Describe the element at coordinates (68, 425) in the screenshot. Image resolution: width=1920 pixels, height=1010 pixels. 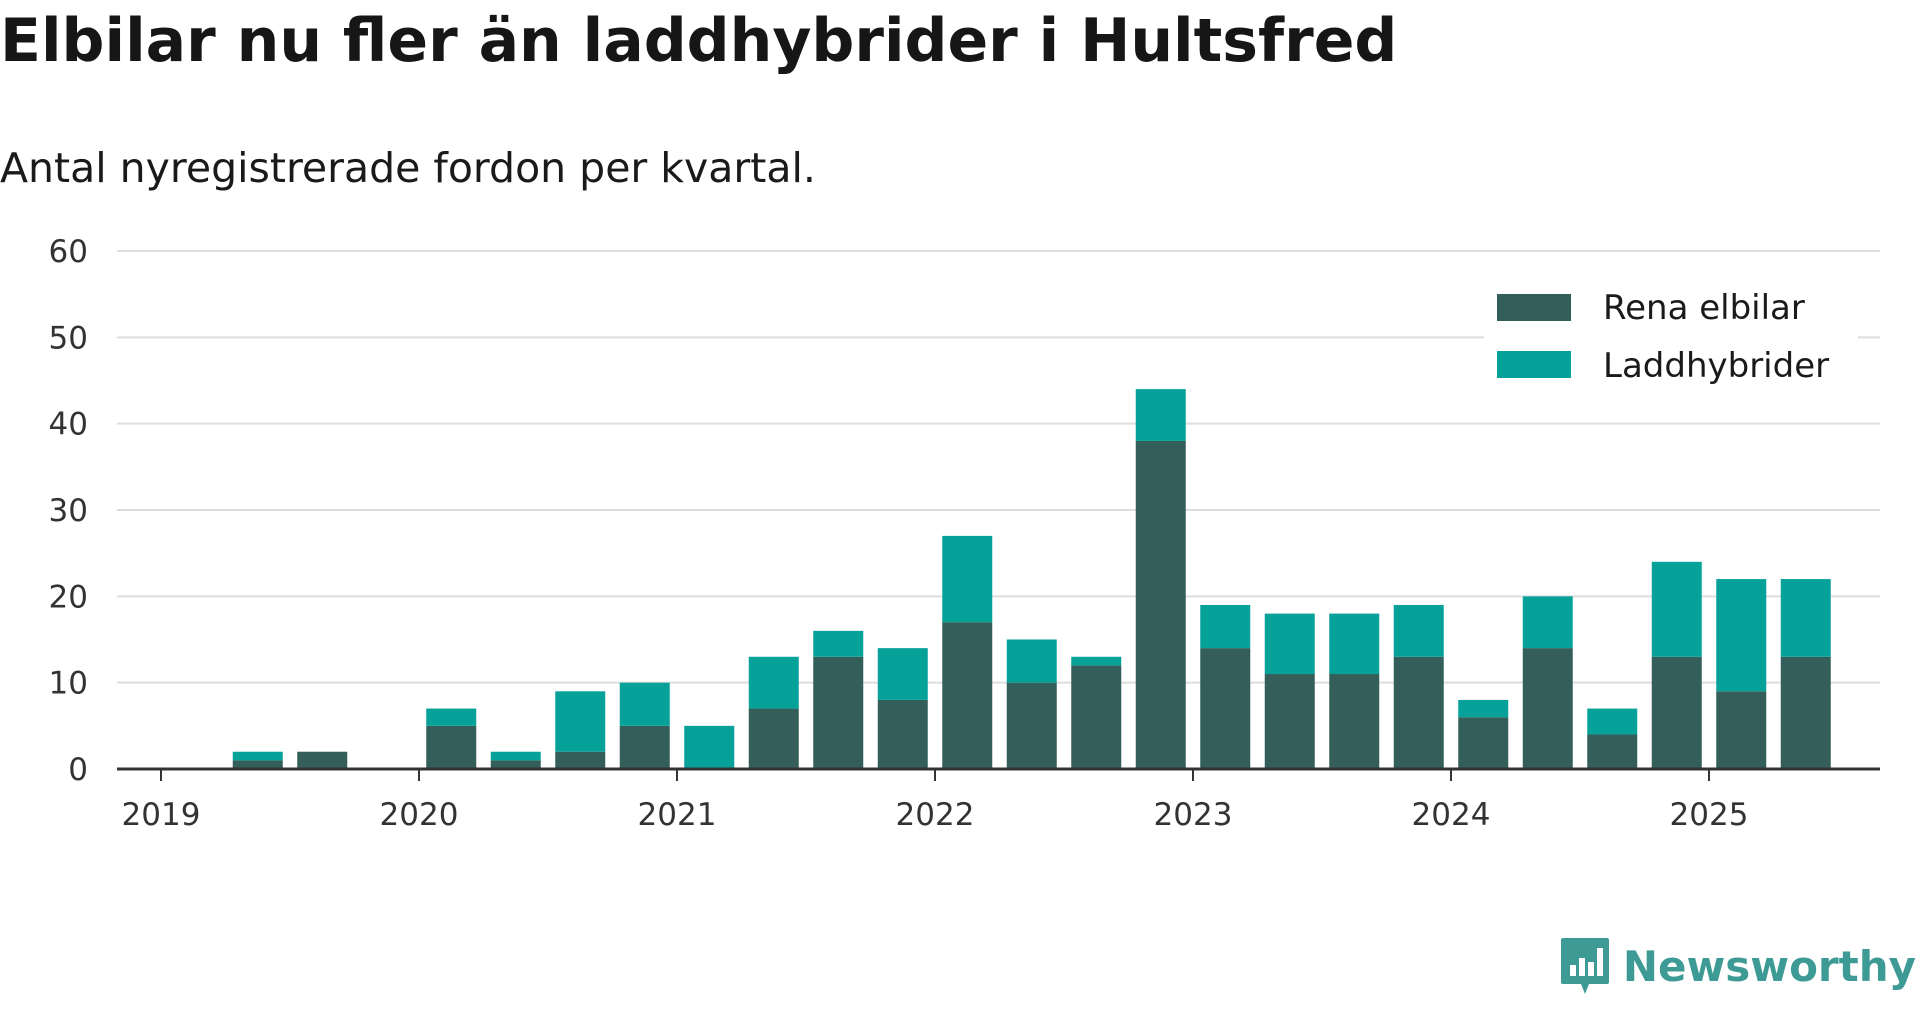
I see `y-tick-label: 40` at that location.